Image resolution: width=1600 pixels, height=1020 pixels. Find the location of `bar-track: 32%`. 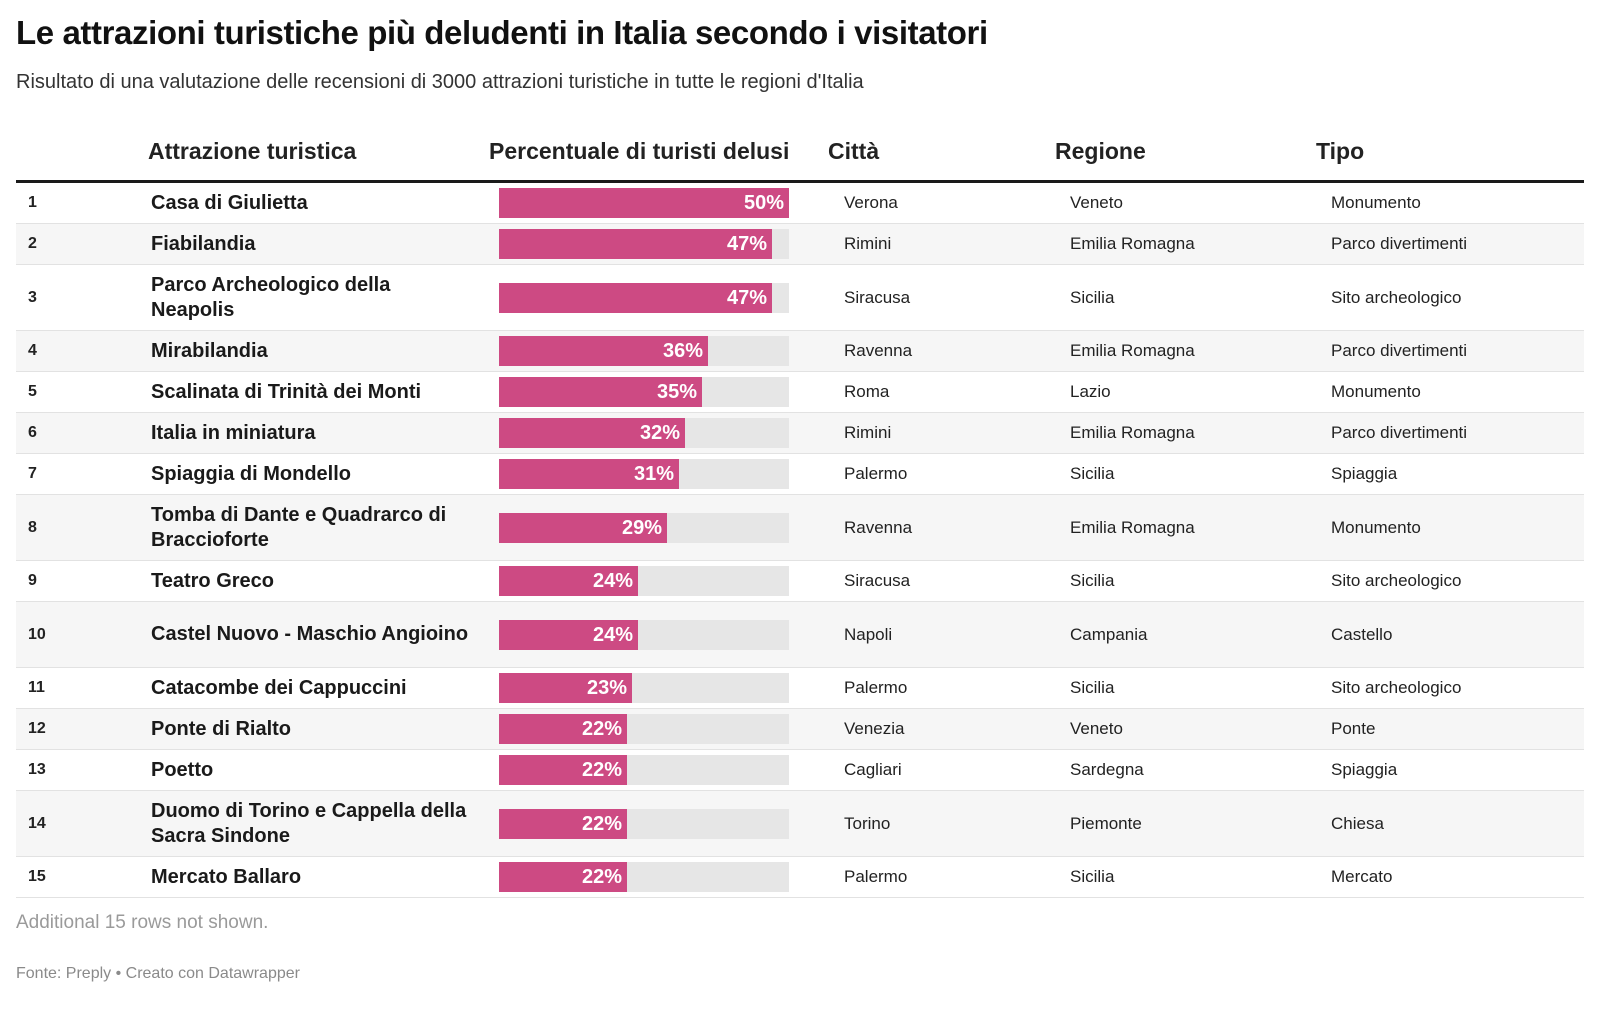

bar-track: 32% is located at coordinates (644, 433).